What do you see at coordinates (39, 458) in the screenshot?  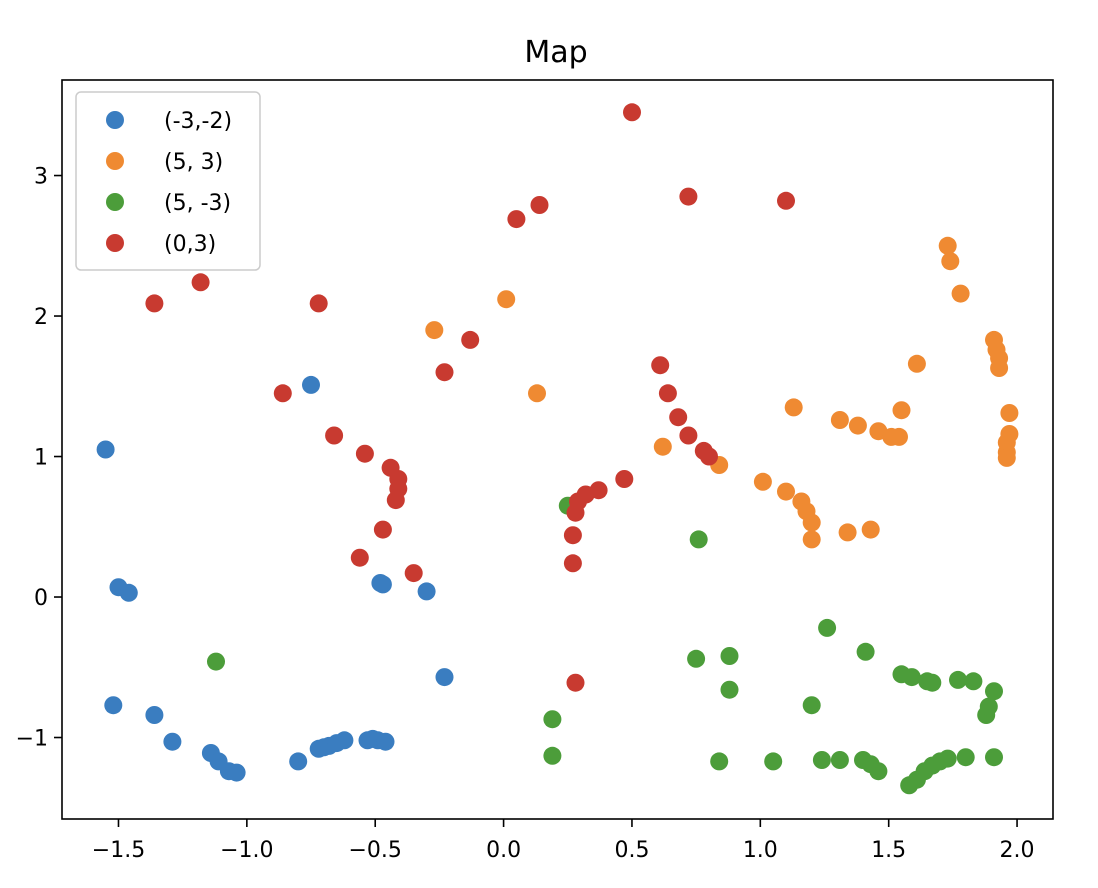 I see `y-axis: −1 0 1 2 3` at bounding box center [39, 458].